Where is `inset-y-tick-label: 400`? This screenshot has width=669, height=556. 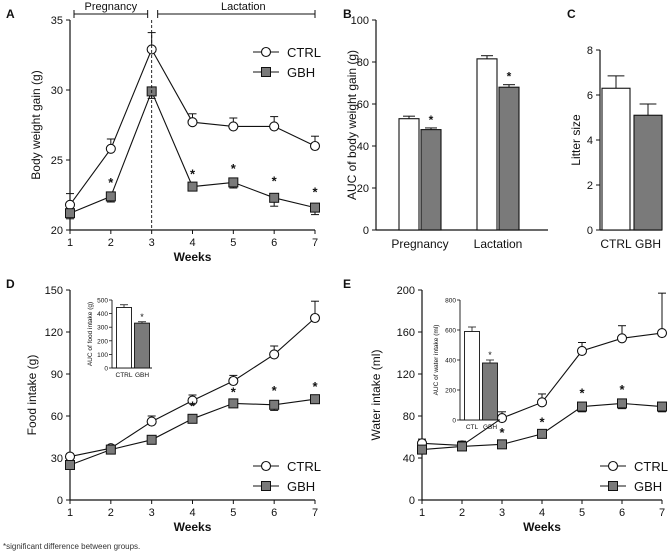 inset-y-tick-label: 400 is located at coordinates (450, 361).